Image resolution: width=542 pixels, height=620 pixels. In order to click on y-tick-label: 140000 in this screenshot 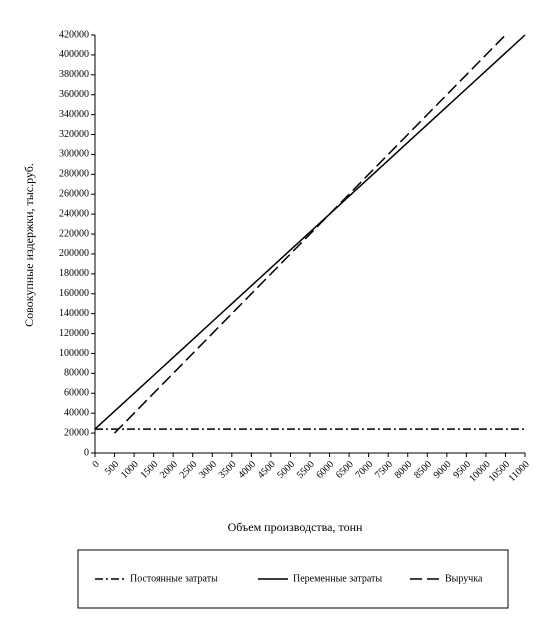, I will do `click(74, 313)`.